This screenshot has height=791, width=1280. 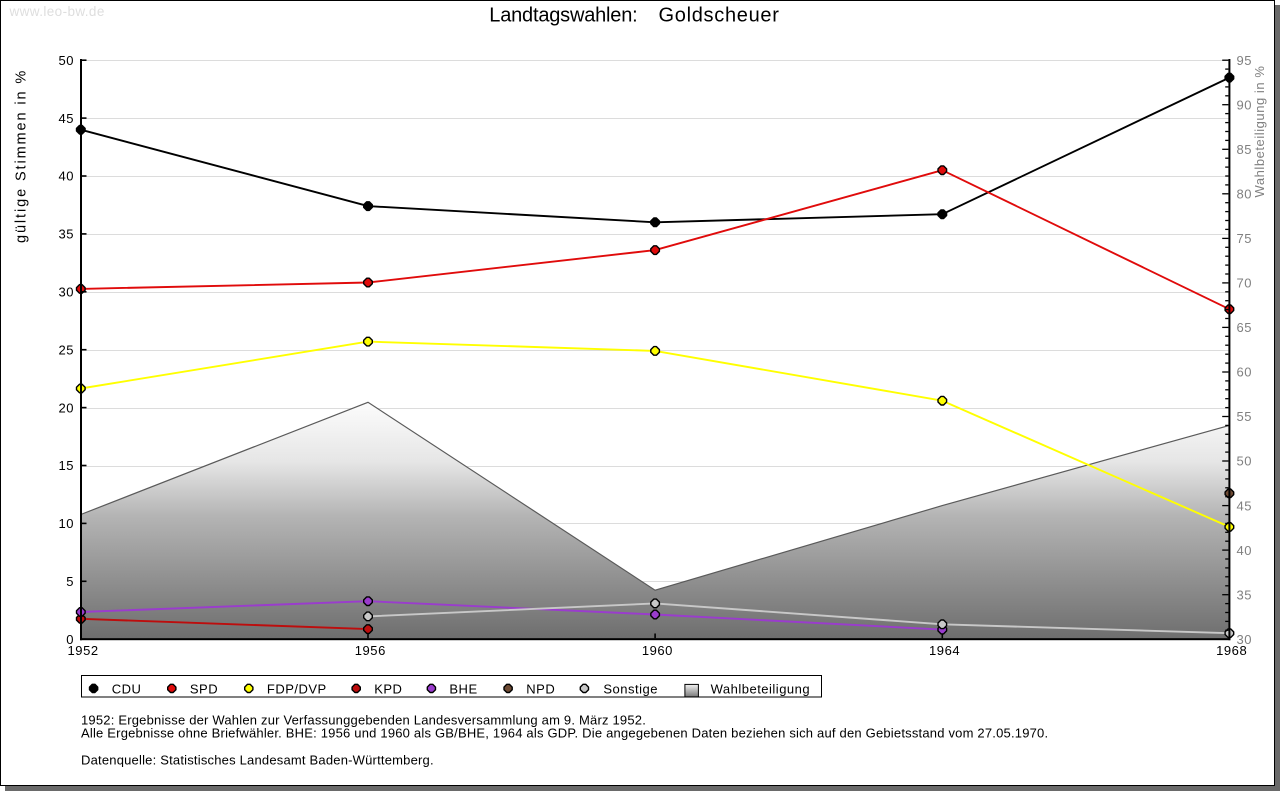 I want to click on svg-text: 1952, so click(x=83, y=650).